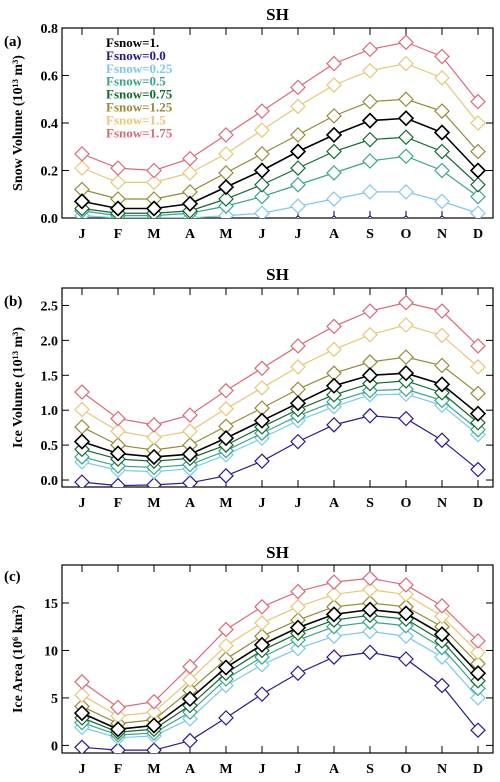 This screenshot has width=500, height=782. What do you see at coordinates (50, 77) in the screenshot?
I see `y-tick-label: 0.6` at bounding box center [50, 77].